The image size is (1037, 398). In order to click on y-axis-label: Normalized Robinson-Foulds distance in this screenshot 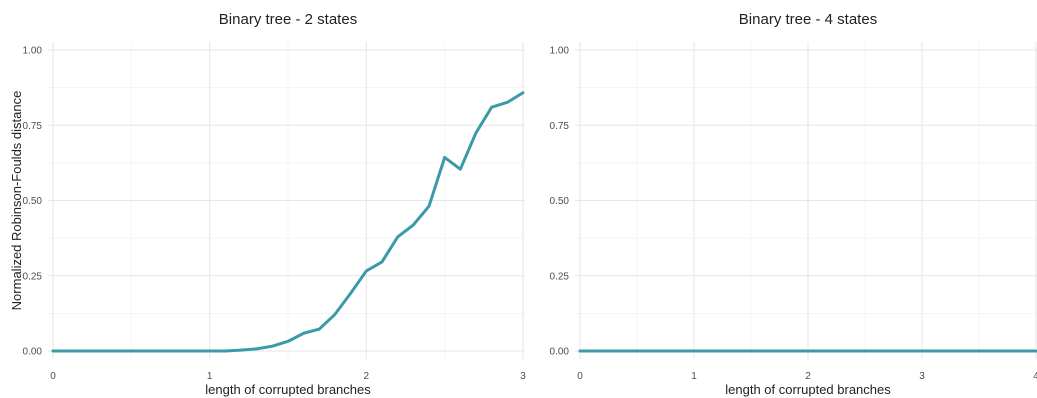, I will do `click(16, 201)`.